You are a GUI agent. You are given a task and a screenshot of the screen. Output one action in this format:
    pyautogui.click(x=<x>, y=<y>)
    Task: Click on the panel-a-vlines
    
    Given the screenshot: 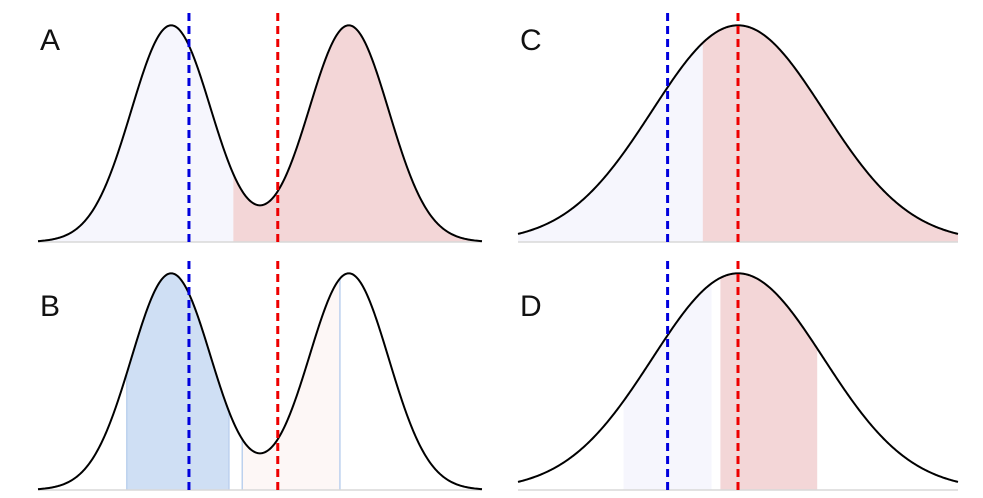 What is the action you would take?
    pyautogui.click(x=233, y=125)
    